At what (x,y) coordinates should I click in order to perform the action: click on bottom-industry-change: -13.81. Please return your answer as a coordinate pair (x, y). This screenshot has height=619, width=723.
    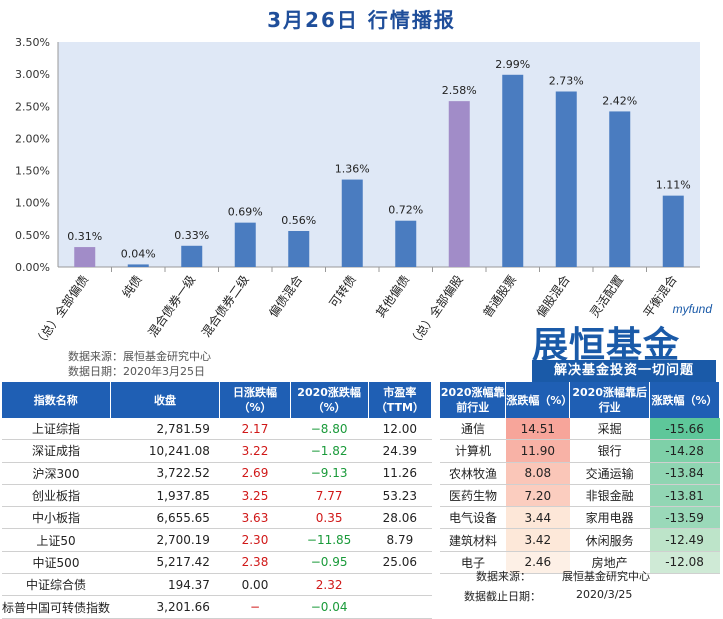
    Looking at the image, I should click on (684, 496).